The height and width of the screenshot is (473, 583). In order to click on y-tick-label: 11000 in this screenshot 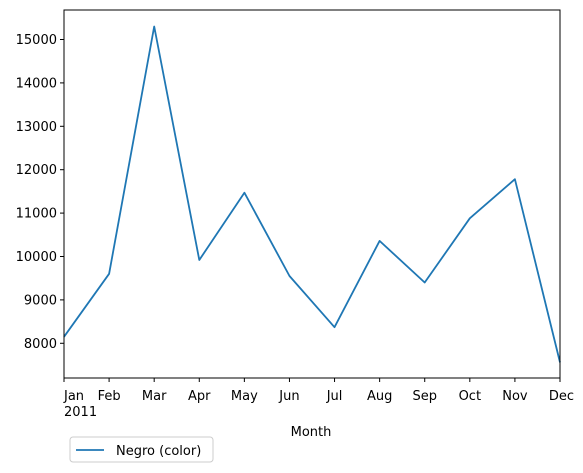, I will do `click(36, 214)`.